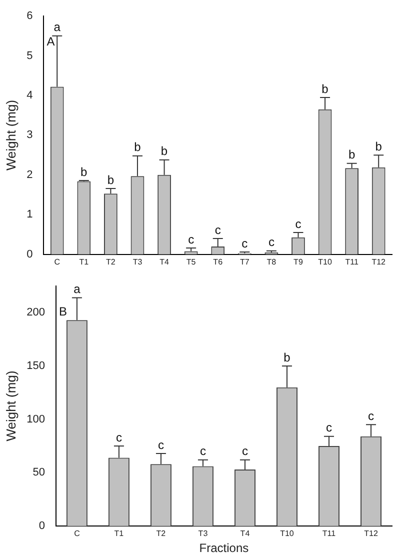 This screenshot has height=556, width=400. I want to click on x-tick-label: T6, so click(218, 261).